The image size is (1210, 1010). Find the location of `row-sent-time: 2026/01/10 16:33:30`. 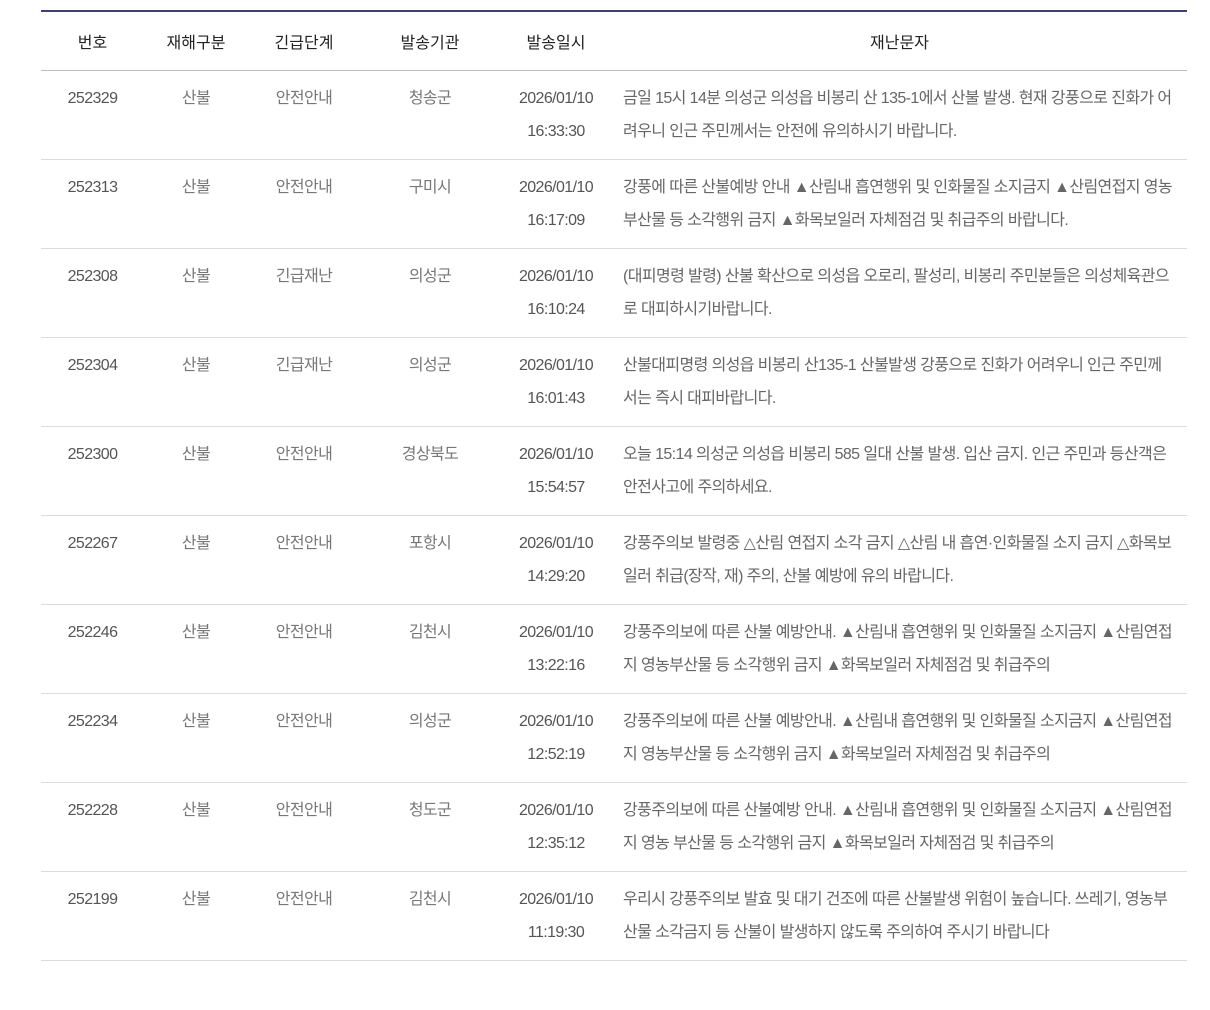

row-sent-time: 2026/01/10 16:33:30 is located at coordinates (556, 115).